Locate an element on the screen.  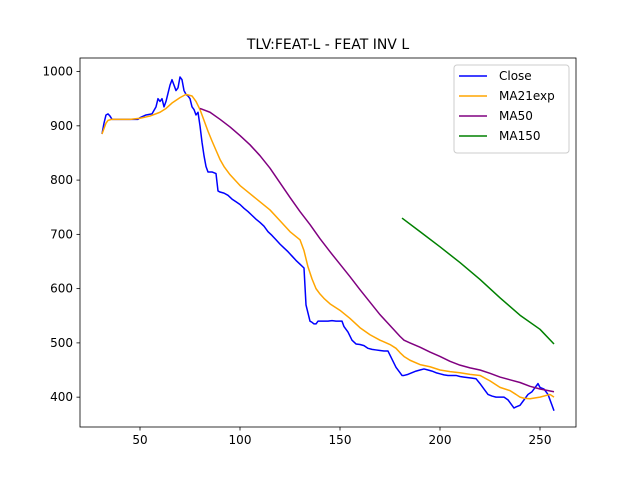
chart-title: TLV:FEAT-L - FEAT INV L is located at coordinates (327, 45).